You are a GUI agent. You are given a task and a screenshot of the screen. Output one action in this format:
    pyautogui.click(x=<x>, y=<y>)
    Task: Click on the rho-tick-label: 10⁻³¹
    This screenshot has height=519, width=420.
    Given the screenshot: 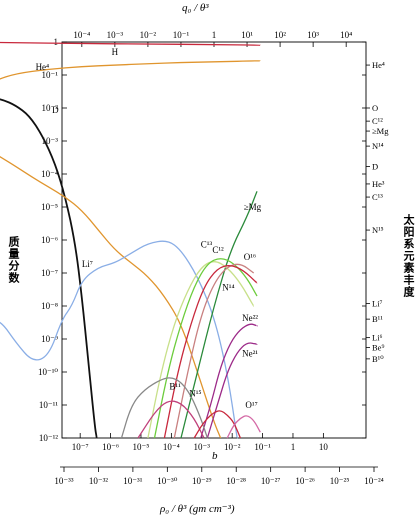 What is the action you would take?
    pyautogui.click(x=132, y=481)
    